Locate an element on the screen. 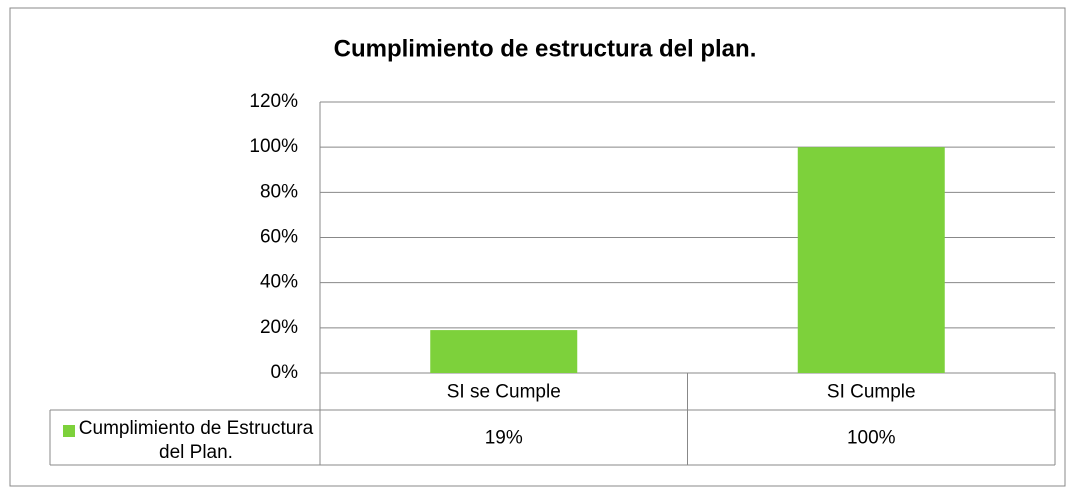  data-table-value: 100% is located at coordinates (871, 438).